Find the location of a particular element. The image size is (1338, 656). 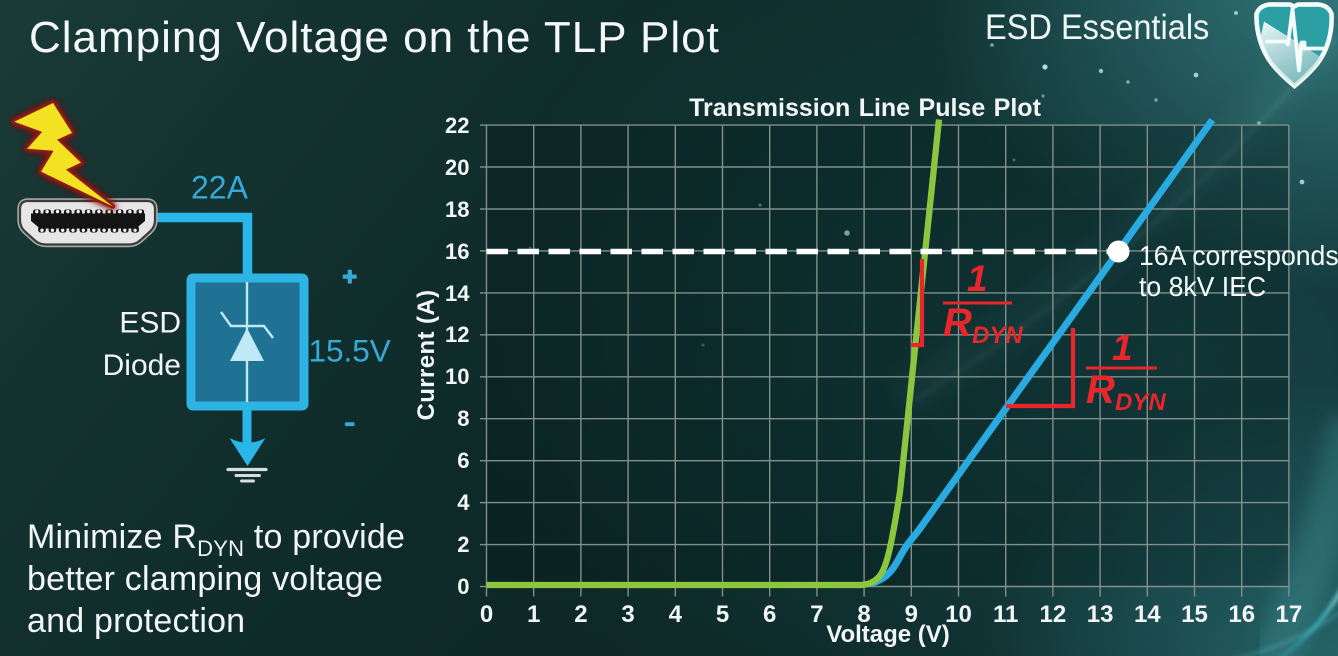

svg-text: 11 is located at coordinates (1005, 614).